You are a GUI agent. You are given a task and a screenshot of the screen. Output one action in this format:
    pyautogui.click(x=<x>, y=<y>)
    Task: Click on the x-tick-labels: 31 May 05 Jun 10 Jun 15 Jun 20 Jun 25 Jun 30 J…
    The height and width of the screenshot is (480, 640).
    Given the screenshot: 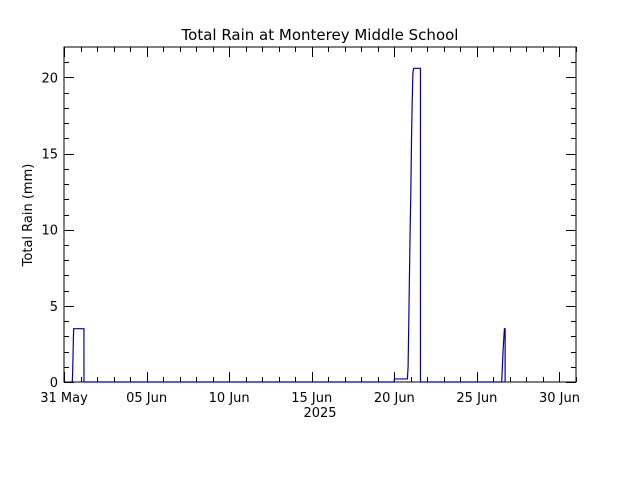 What is the action you would take?
    pyautogui.click(x=310, y=398)
    